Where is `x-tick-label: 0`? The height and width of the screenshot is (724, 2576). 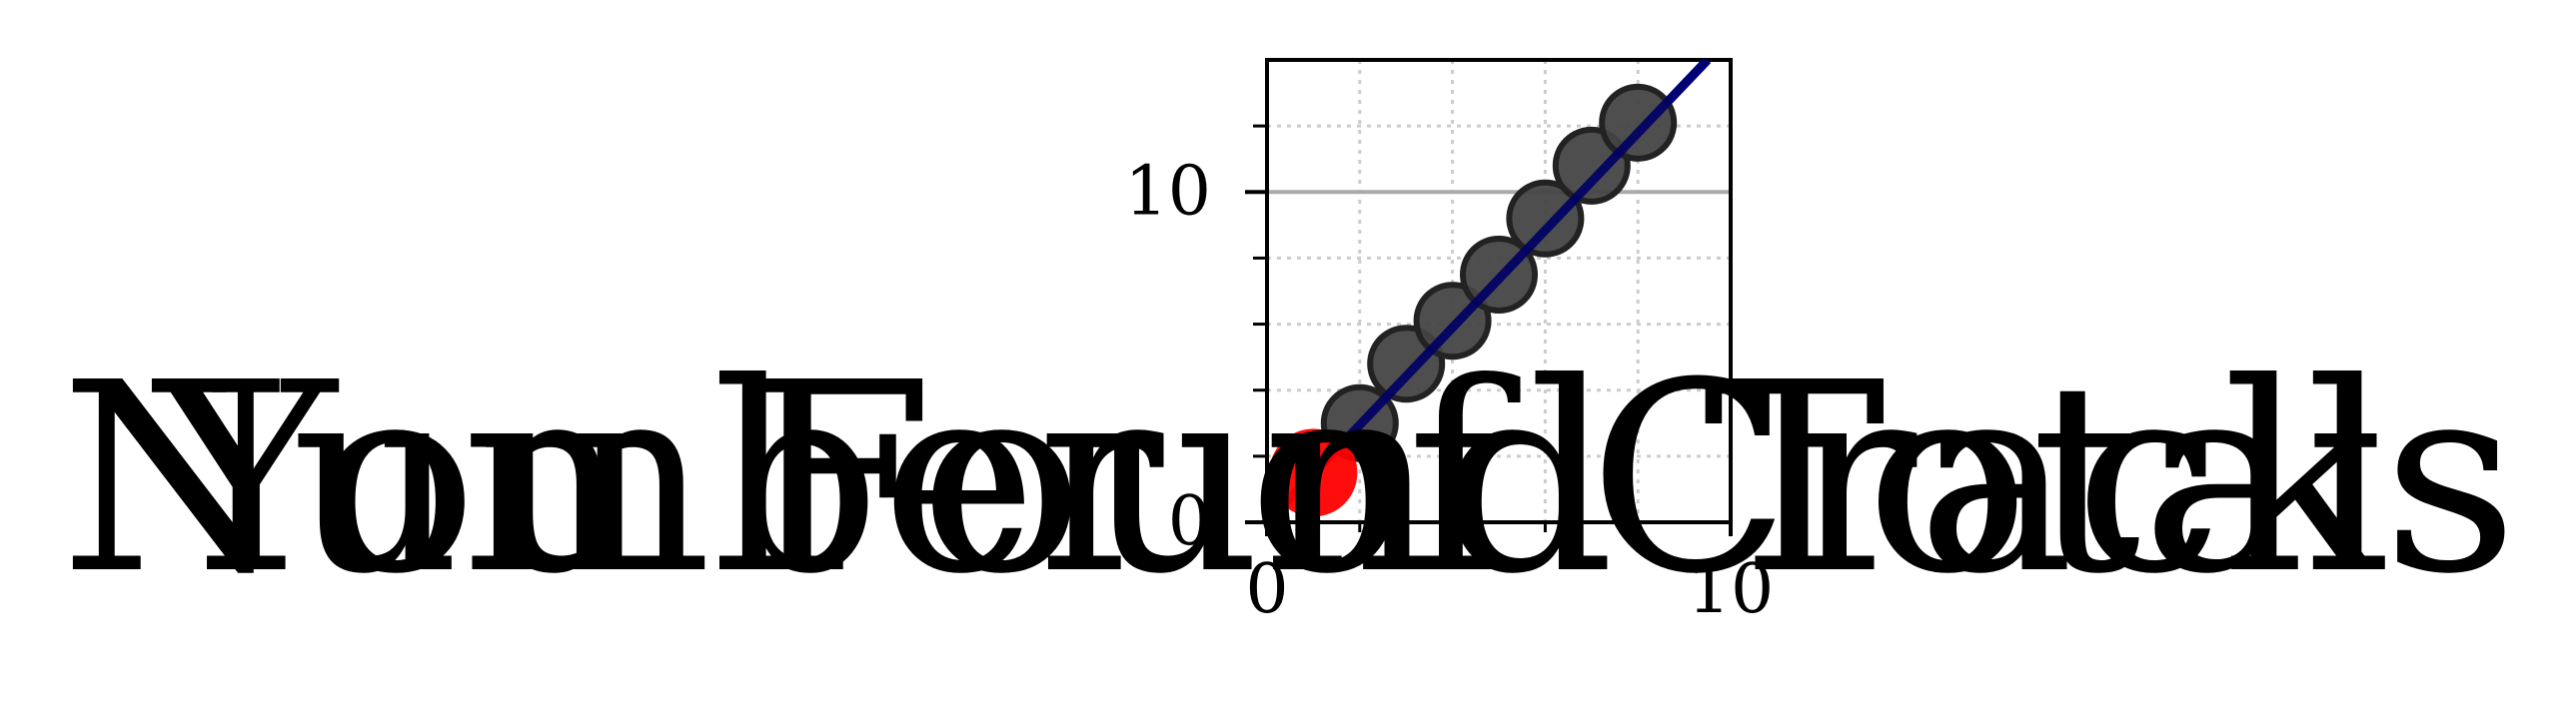
x-tick-label: 0 is located at coordinates (1266, 589).